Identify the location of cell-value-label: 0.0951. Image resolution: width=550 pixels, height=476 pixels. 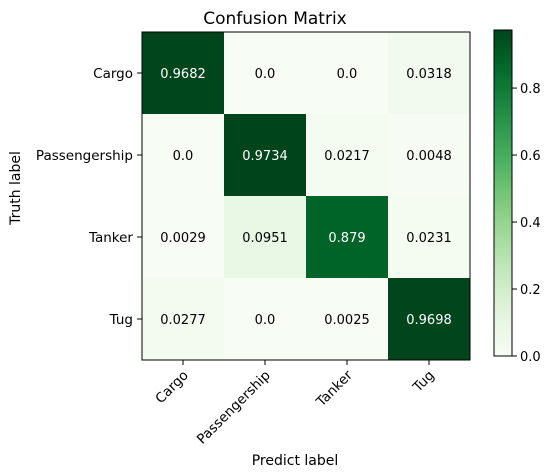
(265, 238).